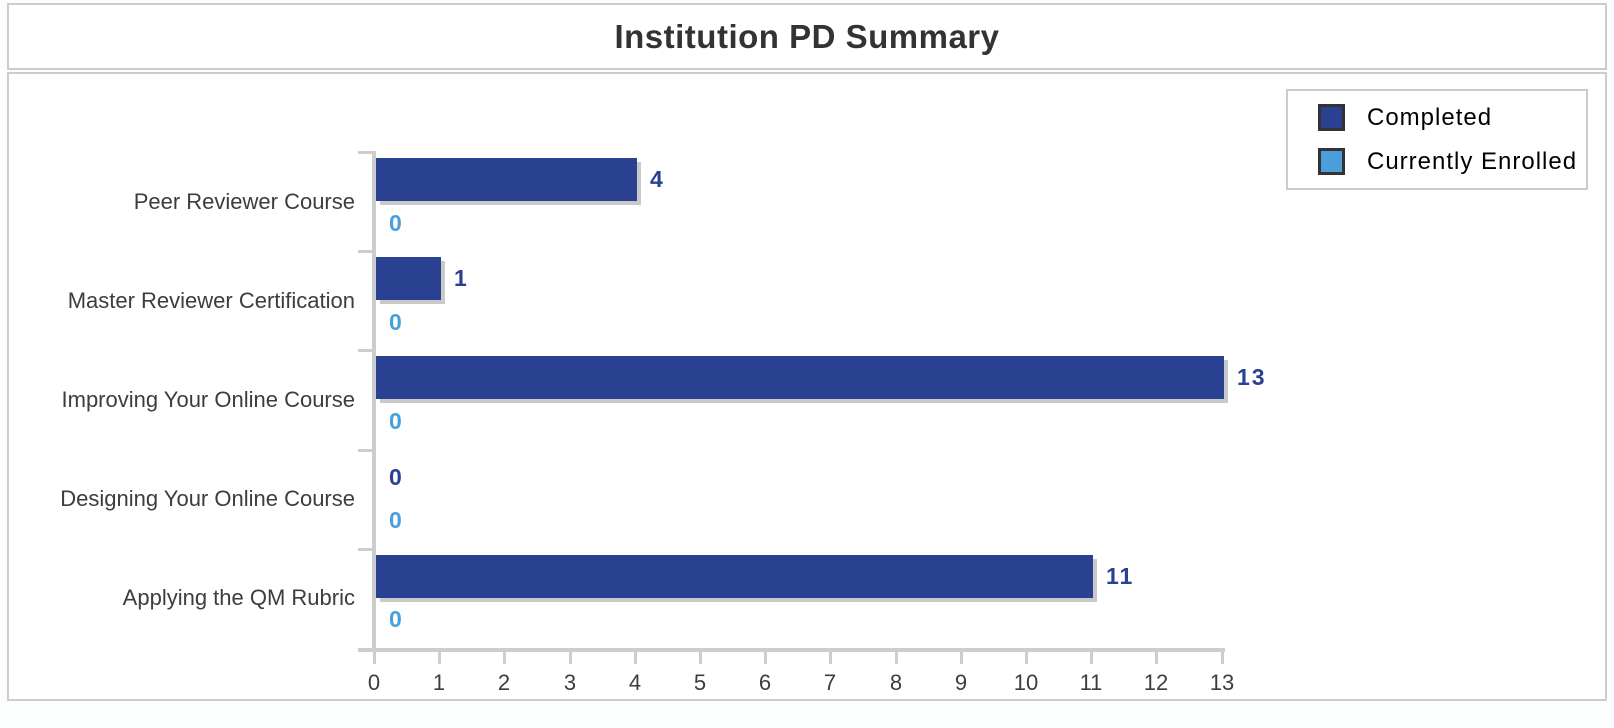 The width and height of the screenshot is (1614, 728). Describe the element at coordinates (1252, 377) in the screenshot. I see `value-label-completed: 13` at that location.